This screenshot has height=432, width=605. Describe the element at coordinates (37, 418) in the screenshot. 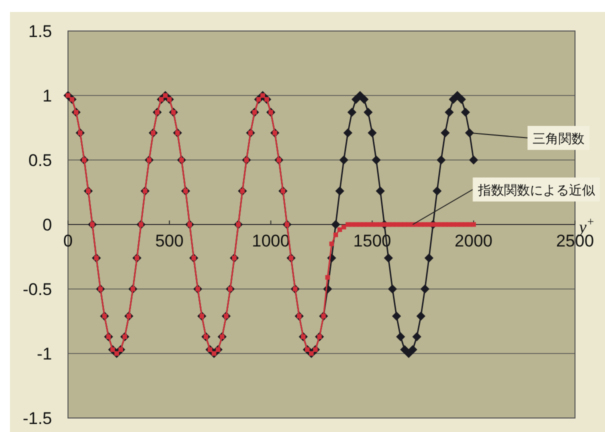

I see `y-tick-label: -1.5` at that location.